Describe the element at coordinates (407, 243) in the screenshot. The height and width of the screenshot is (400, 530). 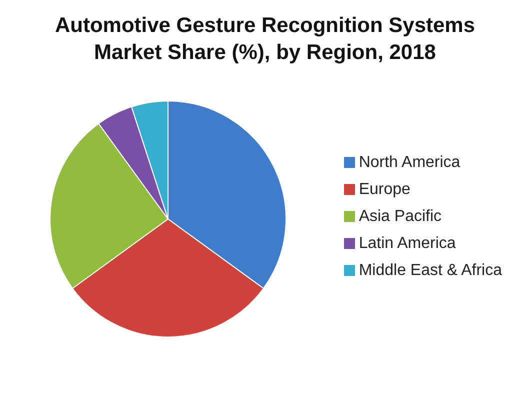
I see `legend-label: Latin America` at that location.